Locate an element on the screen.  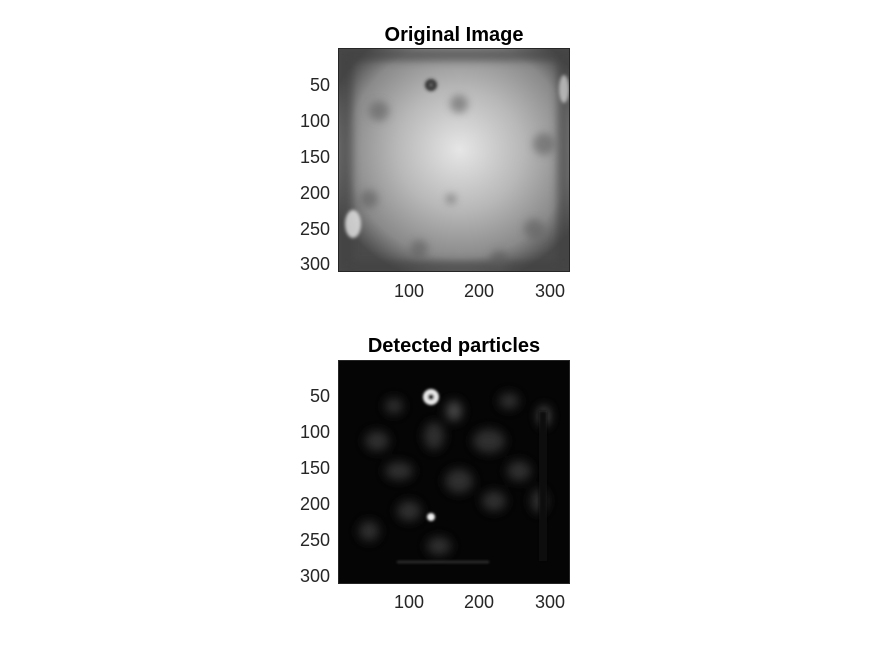
original-image-panel: Original Image is located at coordinates (434, 162).